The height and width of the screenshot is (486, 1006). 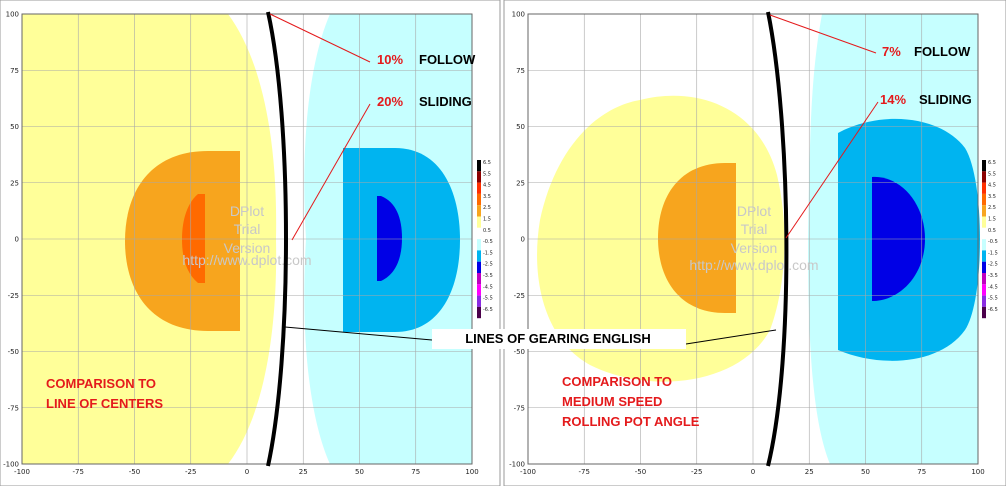 What do you see at coordinates (104, 403) in the screenshot?
I see `caption-line: LINE OF CENTERS` at bounding box center [104, 403].